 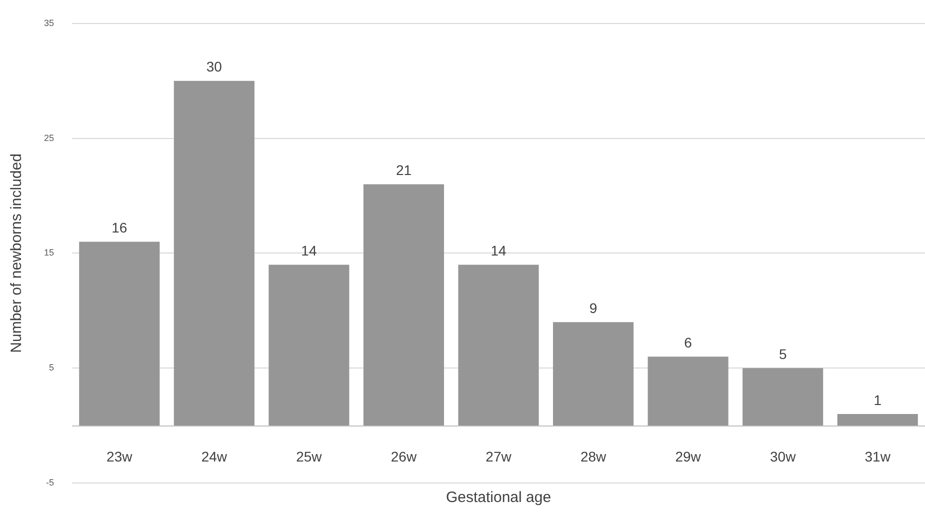 What do you see at coordinates (49, 23) in the screenshot?
I see `y-tick-label: 35` at bounding box center [49, 23].